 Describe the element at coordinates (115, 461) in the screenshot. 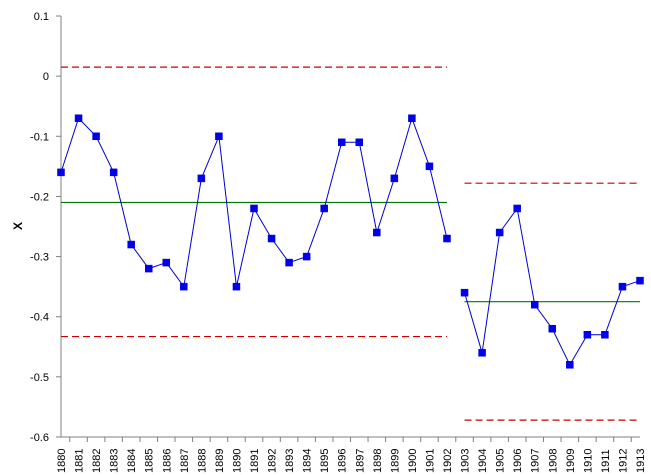

I see `x-tick-label: 1883` at that location.